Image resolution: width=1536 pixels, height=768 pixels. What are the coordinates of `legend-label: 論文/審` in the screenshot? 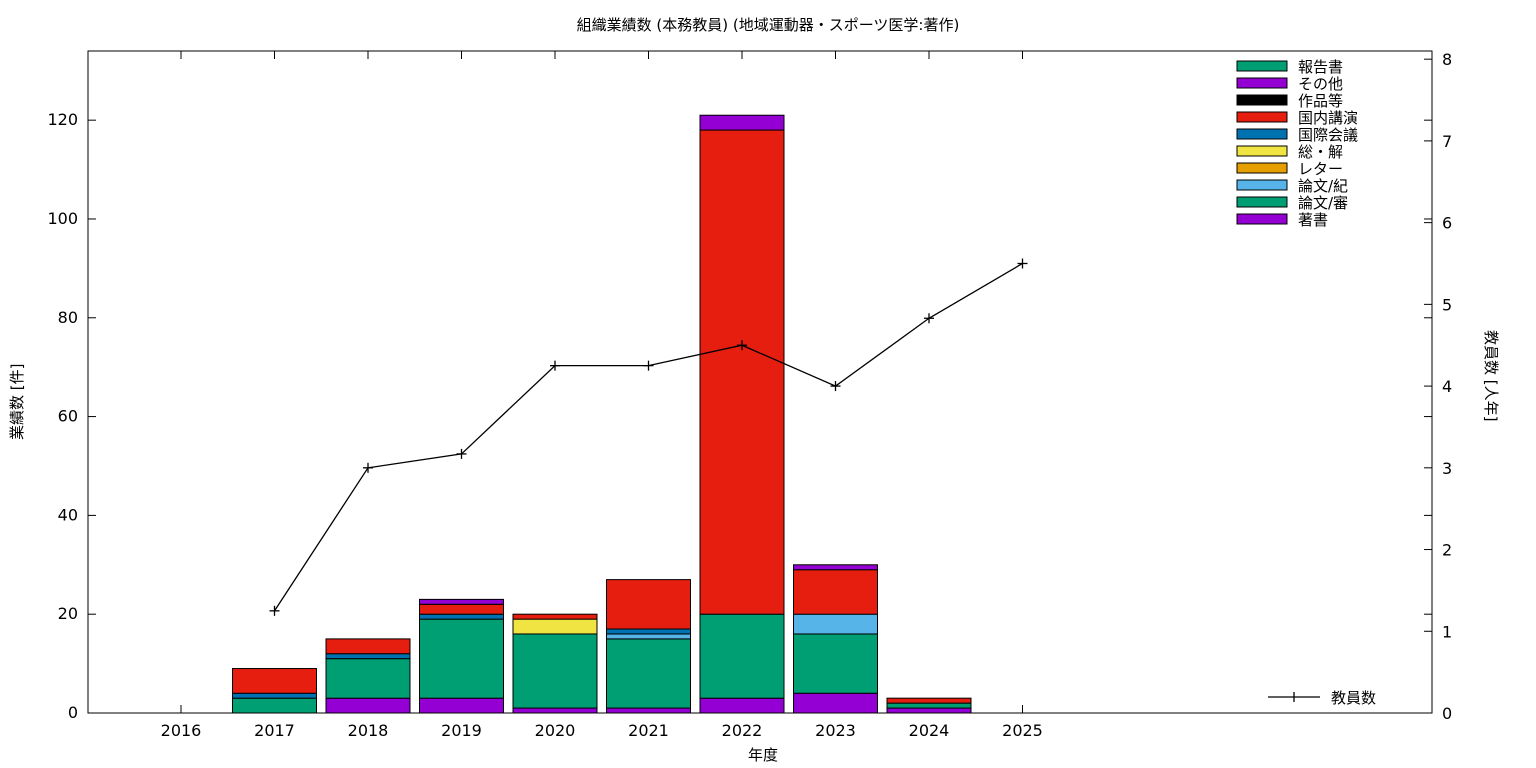 It's located at (1323, 203).